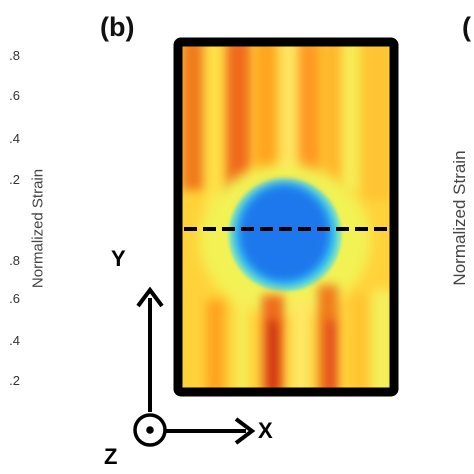 This screenshot has height=474, width=474. Describe the element at coordinates (111, 456) in the screenshot. I see `z-axis-letter: Z` at that location.